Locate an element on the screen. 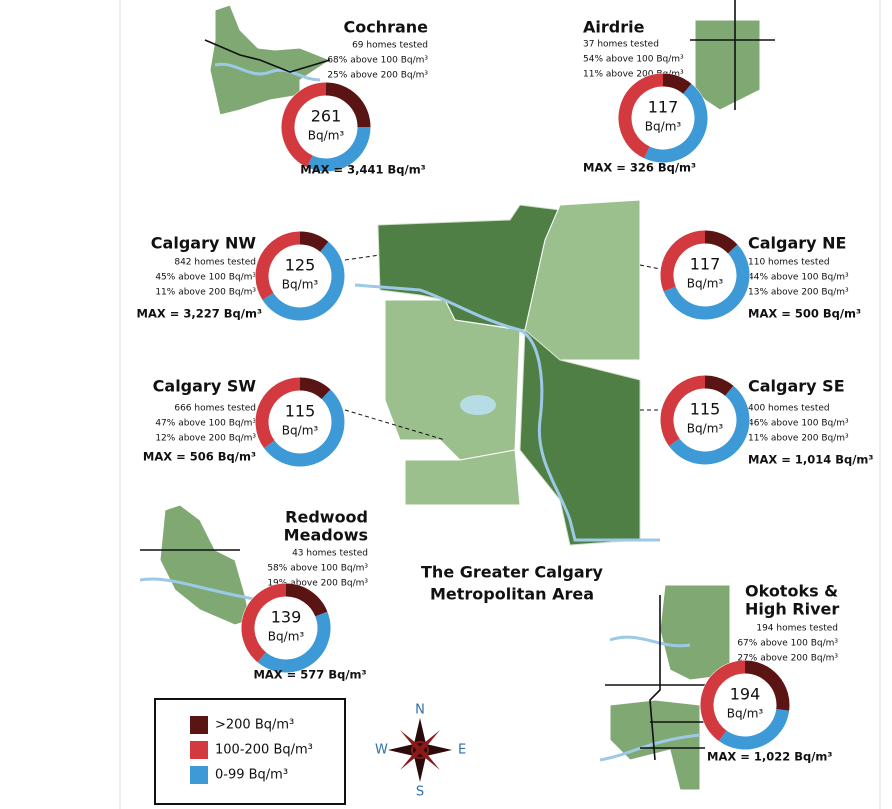 The width and height of the screenshot is (892, 809). okotoks-map is located at coordinates (665, 687).